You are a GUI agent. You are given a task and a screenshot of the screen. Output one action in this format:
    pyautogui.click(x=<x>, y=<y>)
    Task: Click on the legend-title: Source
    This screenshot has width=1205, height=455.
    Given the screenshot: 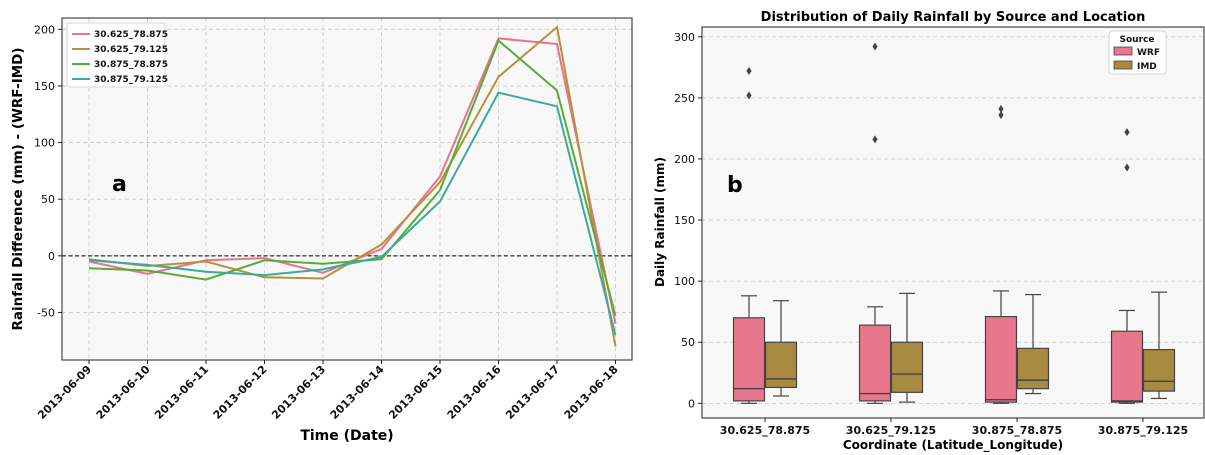 What is the action you would take?
    pyautogui.click(x=1137, y=40)
    